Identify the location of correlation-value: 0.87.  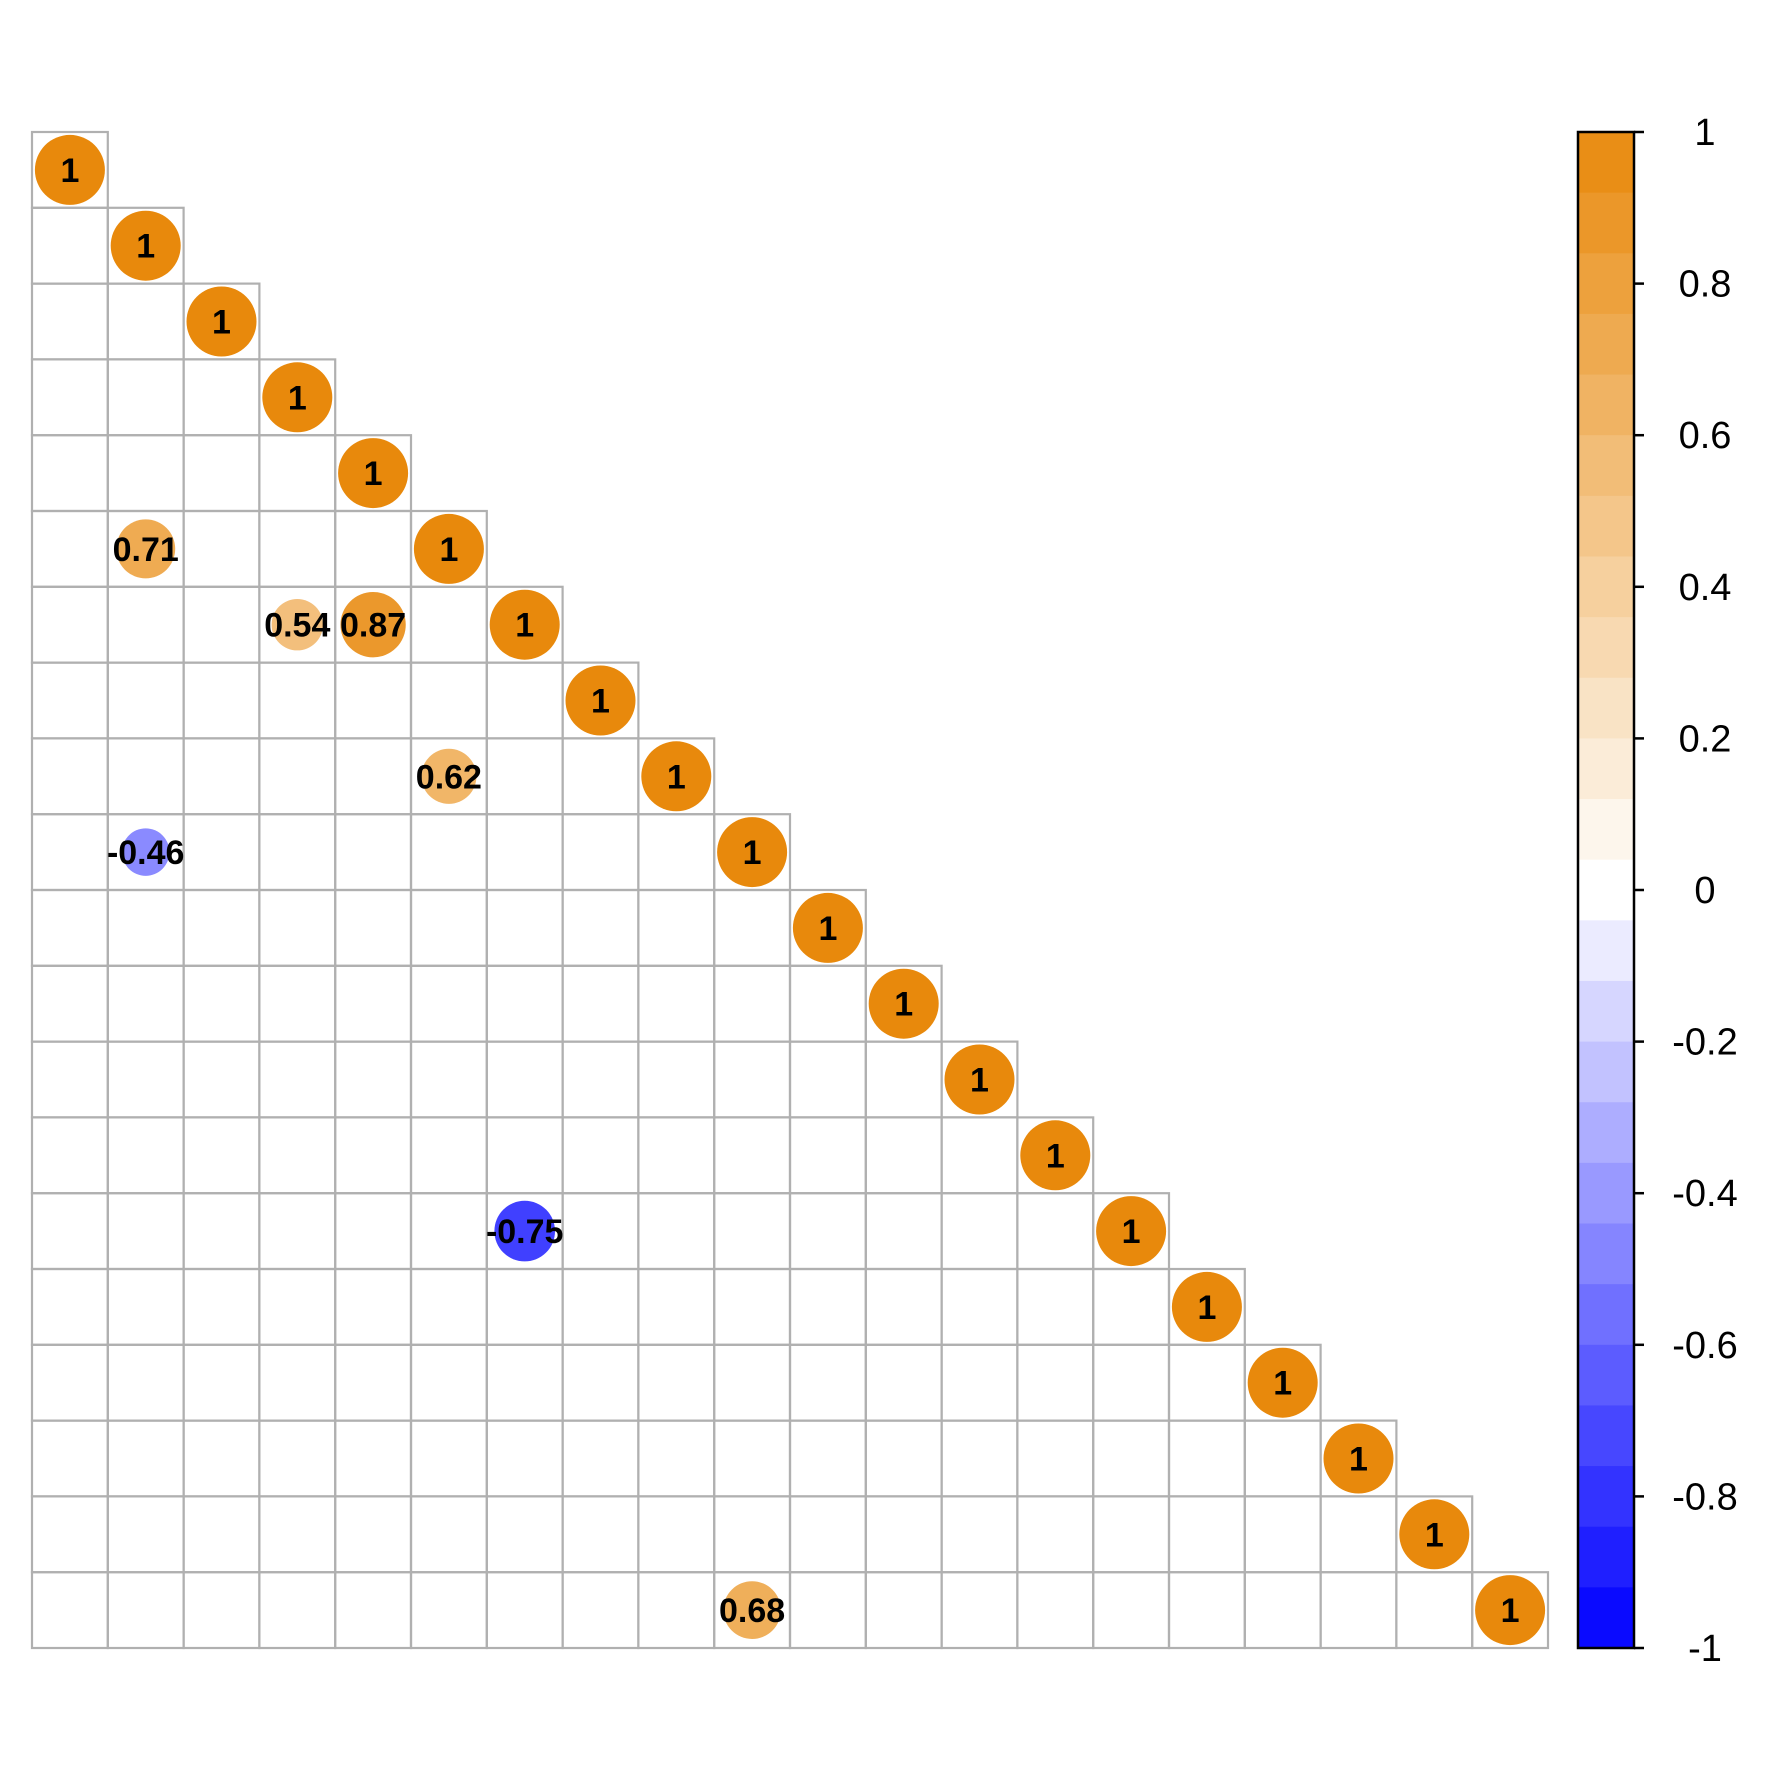
(373, 626).